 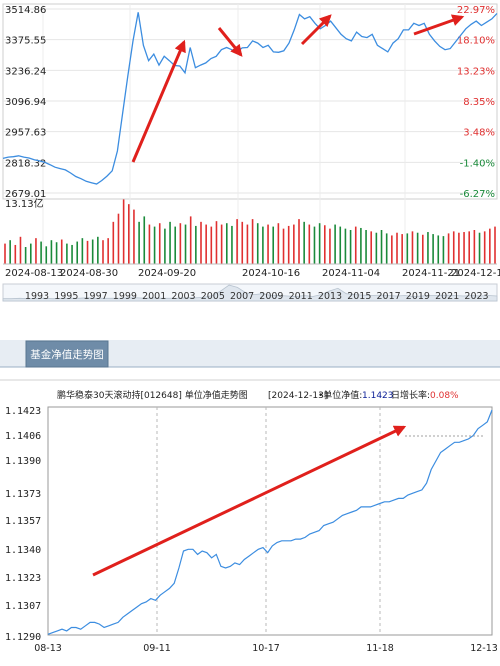 What do you see at coordinates (476, 71) in the screenshot?
I see `index-right-tick: 13.23%` at bounding box center [476, 71].